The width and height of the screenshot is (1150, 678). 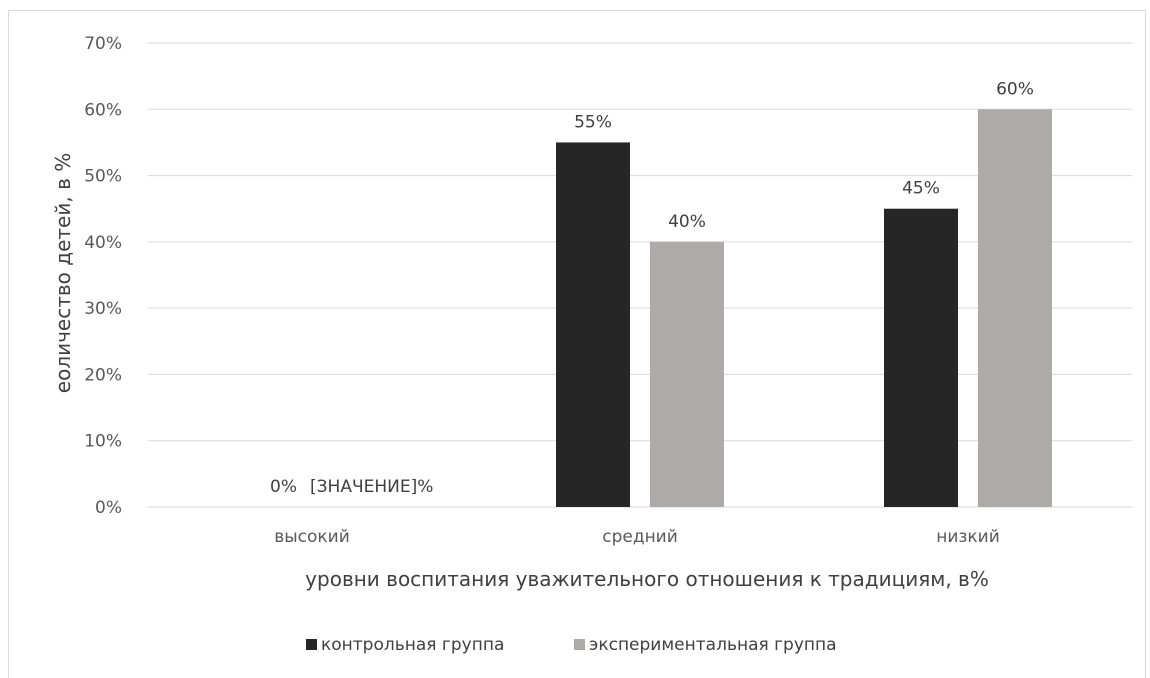 What do you see at coordinates (312, 537) in the screenshot?
I see `x-category-label: высокий` at bounding box center [312, 537].